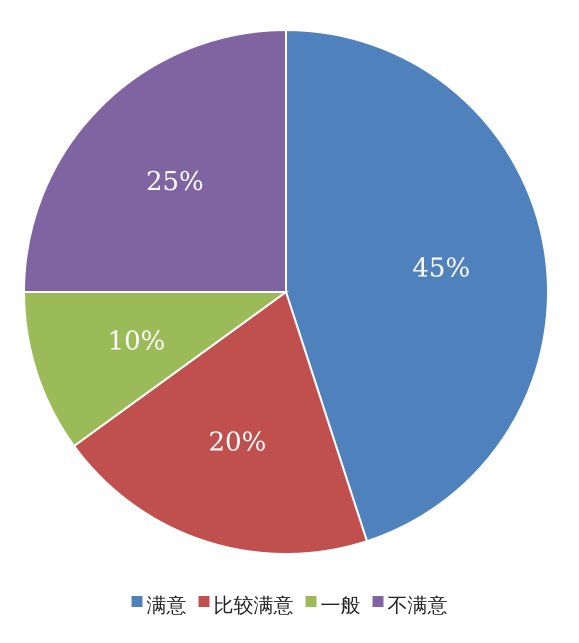  Describe the element at coordinates (441, 268) in the screenshot. I see `data-label: 45%` at that location.